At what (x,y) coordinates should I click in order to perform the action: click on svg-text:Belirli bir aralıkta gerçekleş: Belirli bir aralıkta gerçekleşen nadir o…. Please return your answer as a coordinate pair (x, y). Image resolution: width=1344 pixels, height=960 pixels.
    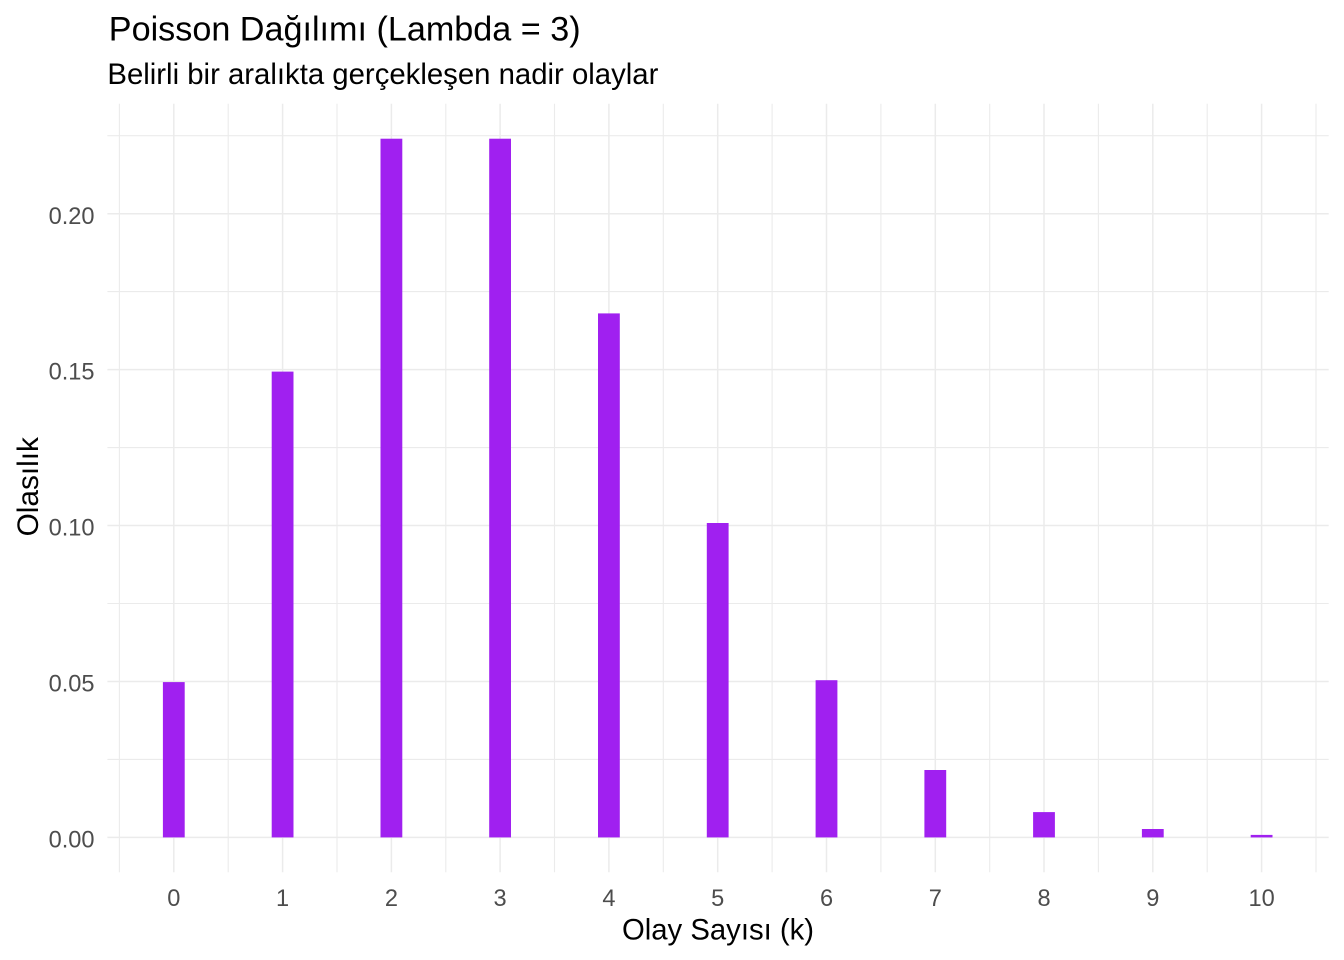
    Looking at the image, I should click on (382, 74).